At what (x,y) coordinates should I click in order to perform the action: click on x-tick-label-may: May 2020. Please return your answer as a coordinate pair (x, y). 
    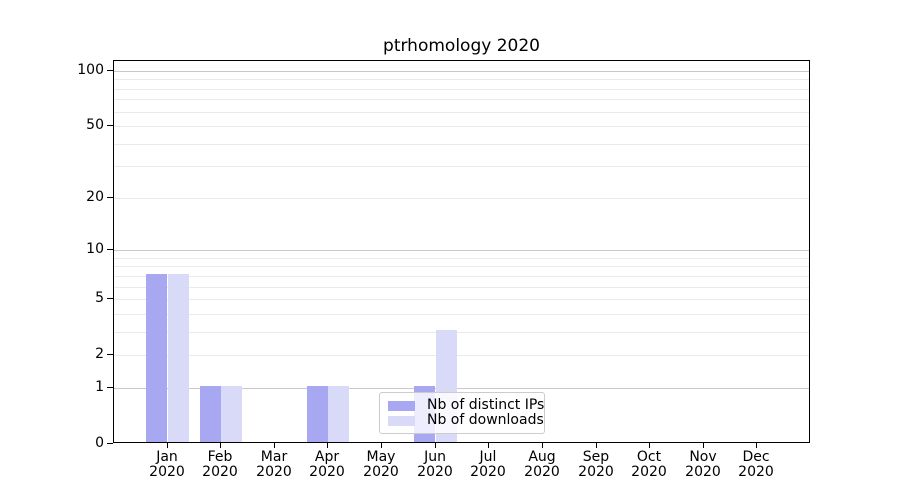
    Looking at the image, I should click on (381, 465).